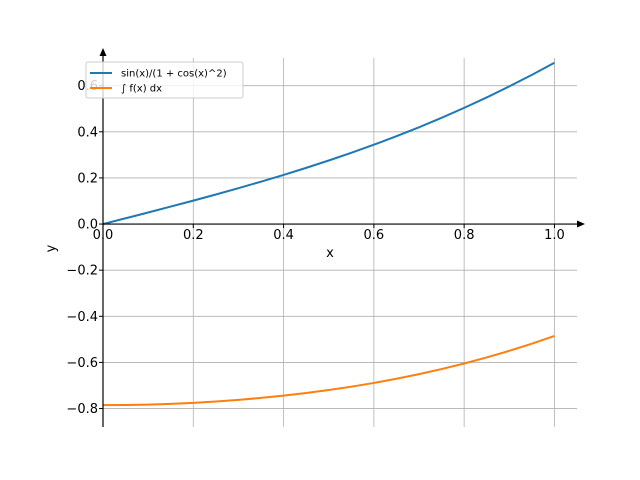 The width and height of the screenshot is (640, 480). Describe the element at coordinates (103, 235) in the screenshot. I see `x-tick-label: 0.0` at that location.